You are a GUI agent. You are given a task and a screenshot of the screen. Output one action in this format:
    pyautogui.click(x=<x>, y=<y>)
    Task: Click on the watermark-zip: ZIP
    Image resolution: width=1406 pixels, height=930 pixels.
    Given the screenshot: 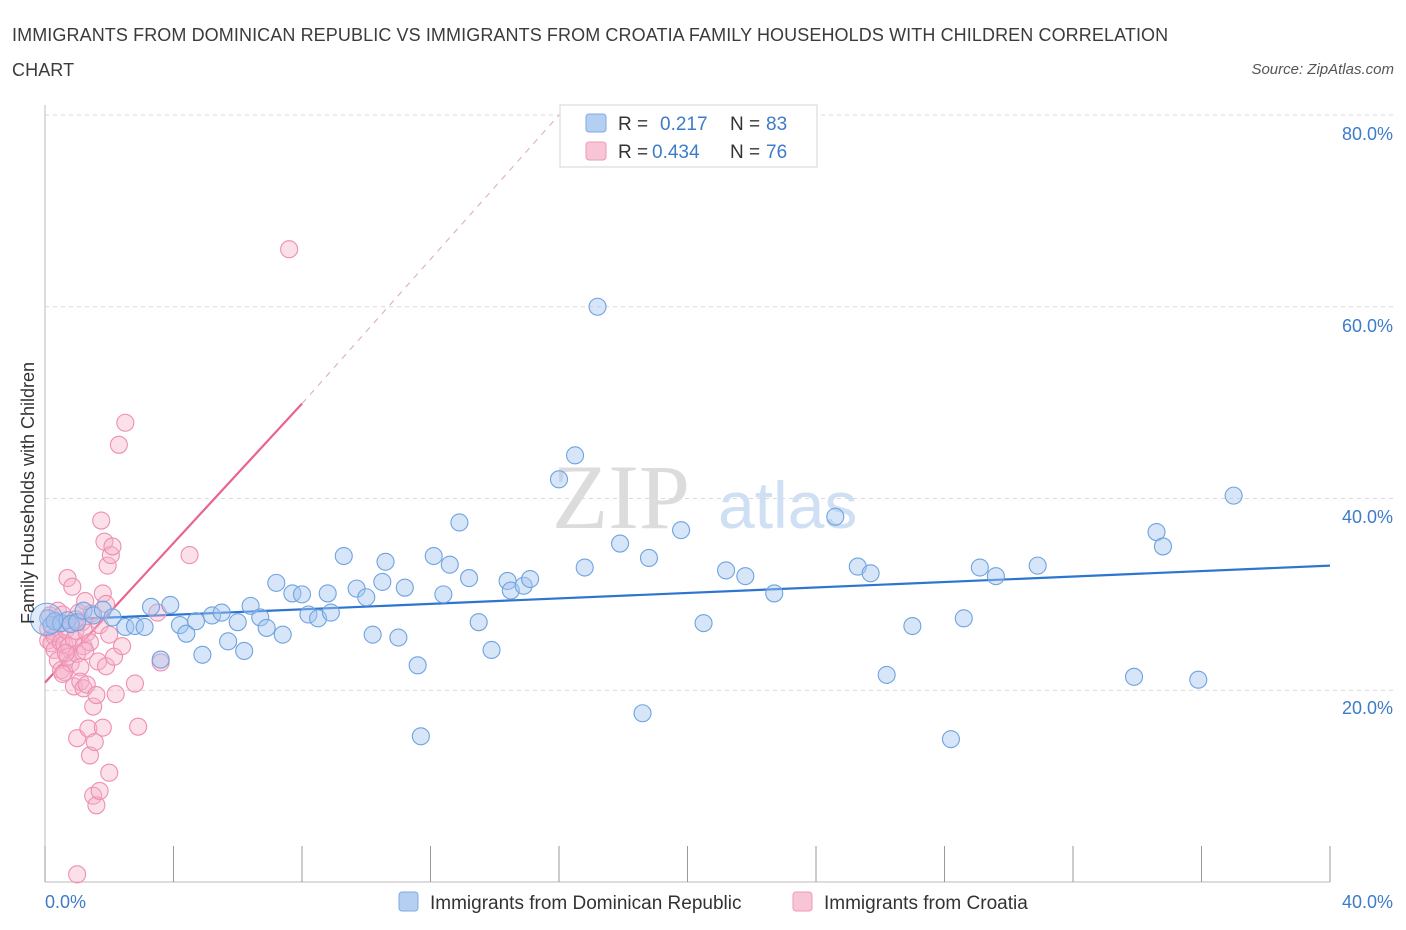 What is the action you would take?
    pyautogui.click(x=621, y=497)
    